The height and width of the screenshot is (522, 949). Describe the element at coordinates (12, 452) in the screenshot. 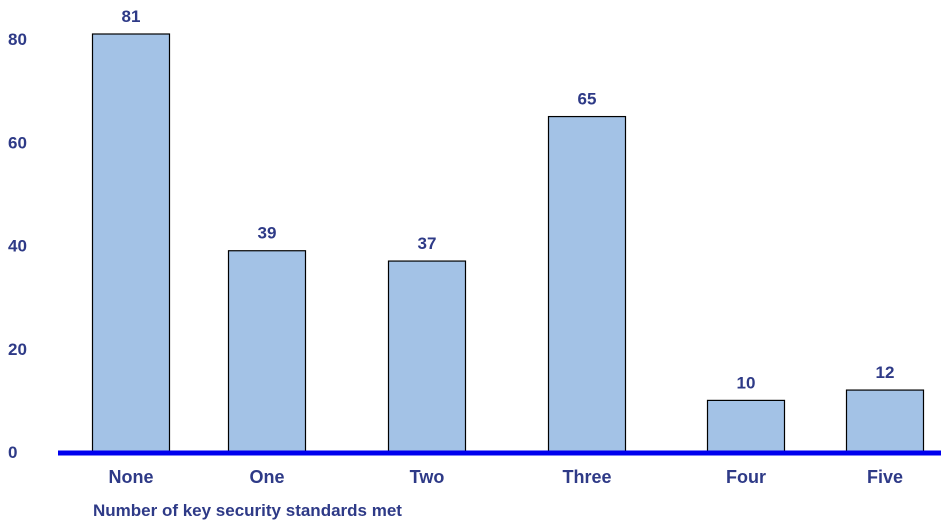

I see `y-tick-label: 0` at that location.